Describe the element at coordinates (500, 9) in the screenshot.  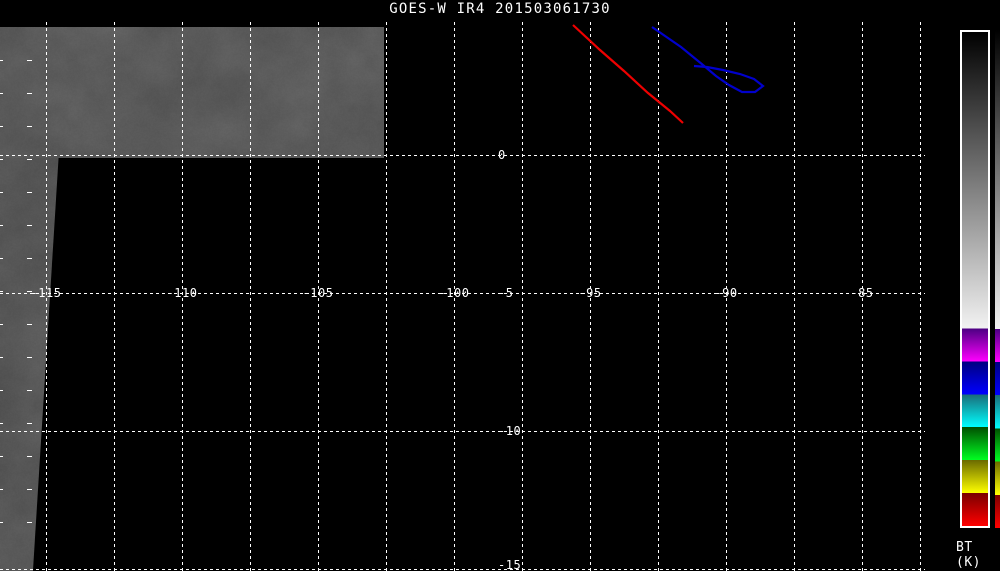
I see `figure-title: GOES-W IR4 201503061730` at that location.